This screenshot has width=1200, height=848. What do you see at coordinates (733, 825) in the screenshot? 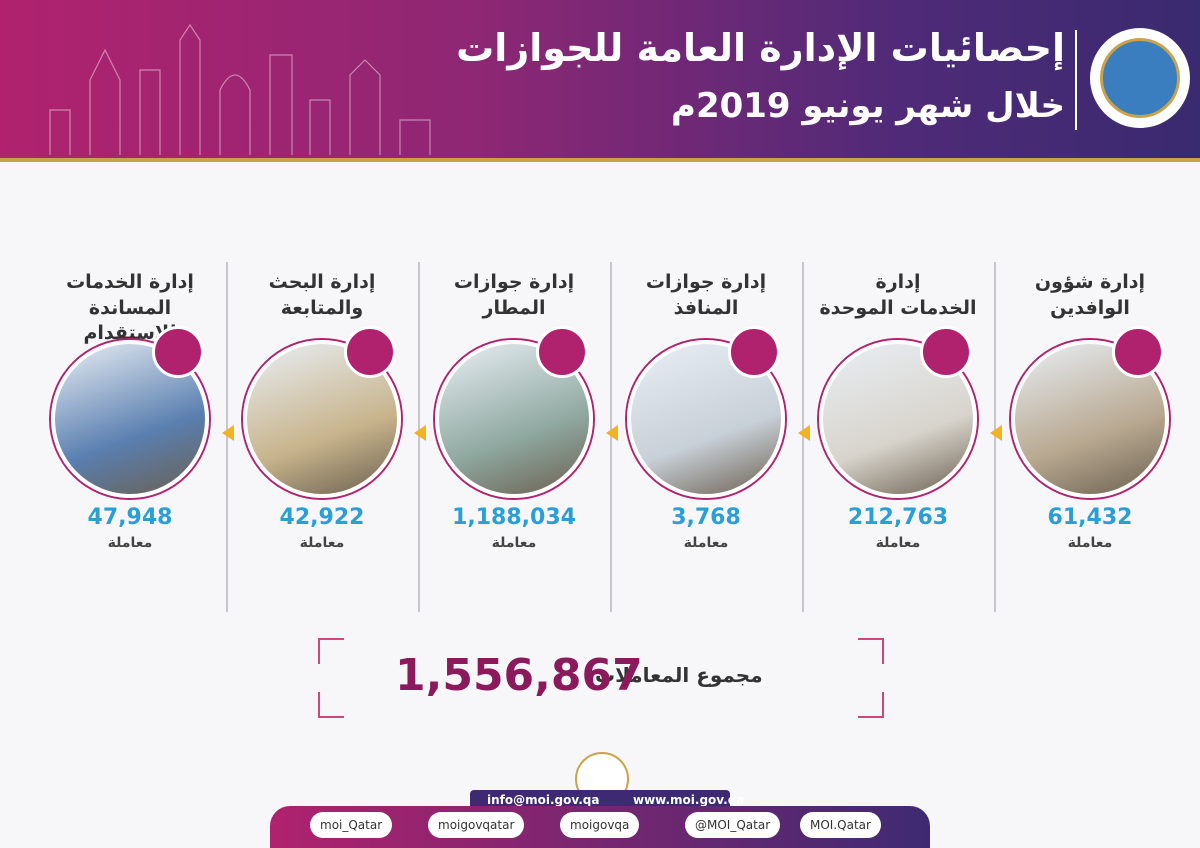
I see `social-handle: @MOI_Qatar` at bounding box center [733, 825].